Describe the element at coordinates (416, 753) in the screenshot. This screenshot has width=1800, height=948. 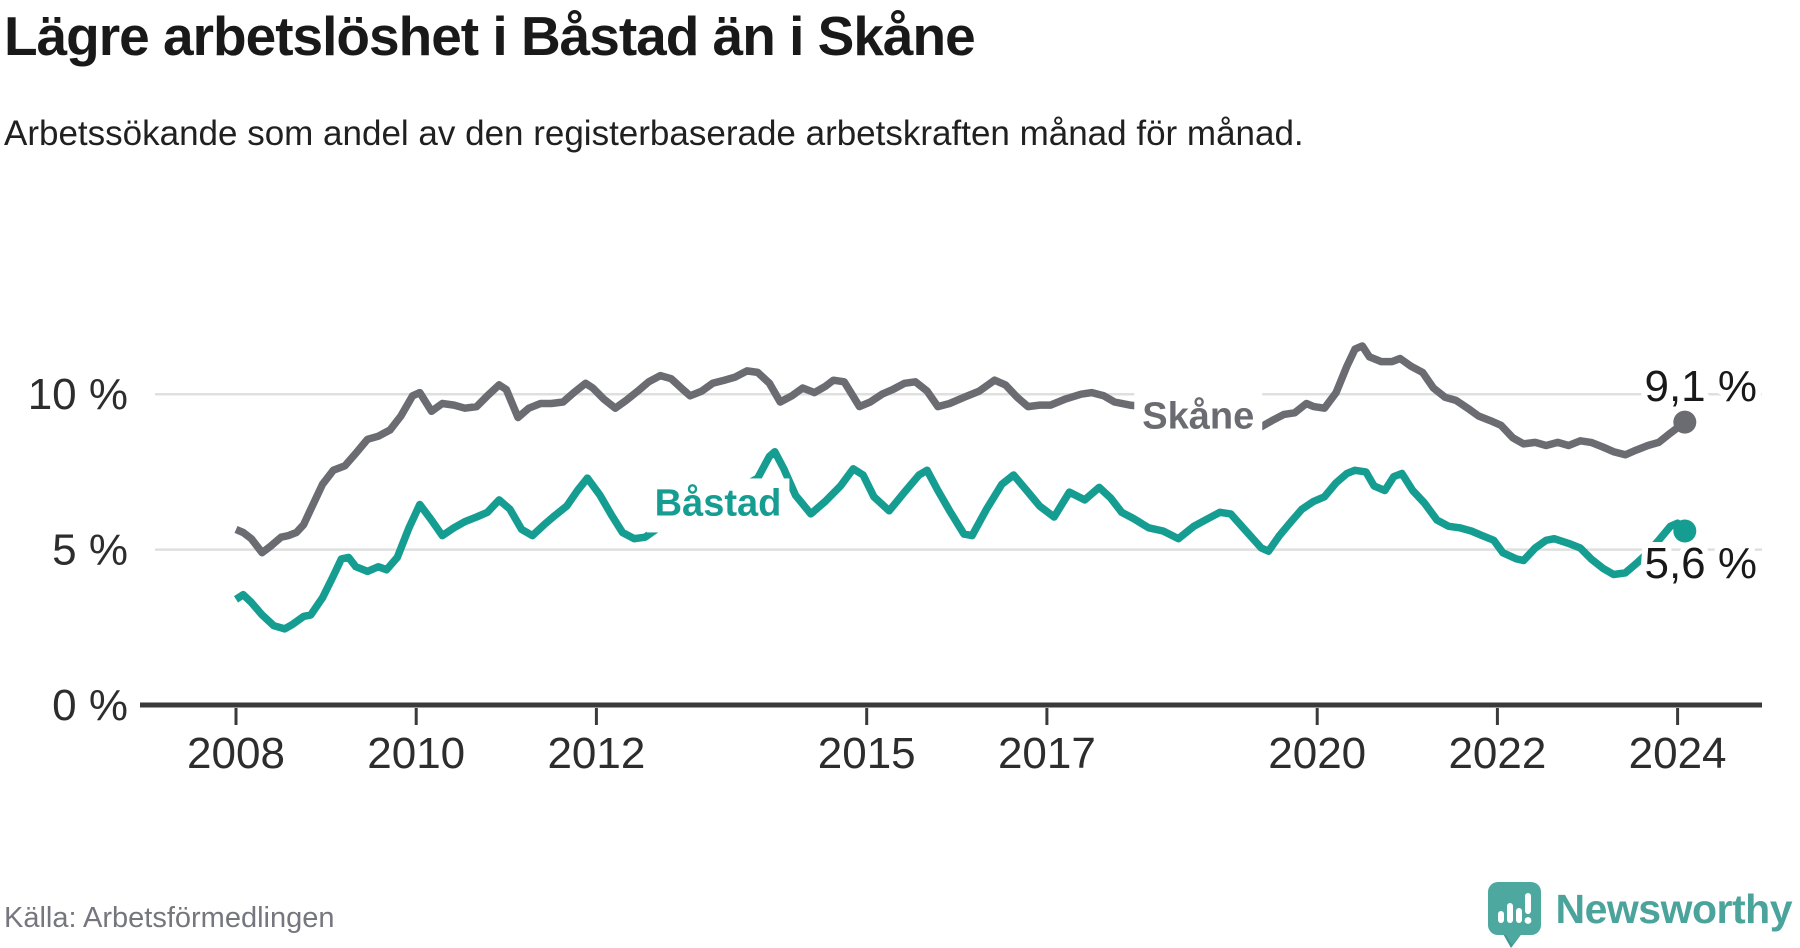
I see `x-tick-label: 2010` at that location.